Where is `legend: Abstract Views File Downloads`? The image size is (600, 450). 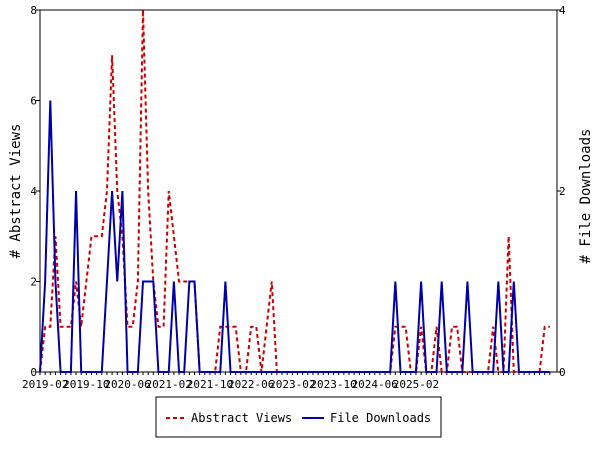 legend: Abstract Views File Downloads is located at coordinates (298, 417).